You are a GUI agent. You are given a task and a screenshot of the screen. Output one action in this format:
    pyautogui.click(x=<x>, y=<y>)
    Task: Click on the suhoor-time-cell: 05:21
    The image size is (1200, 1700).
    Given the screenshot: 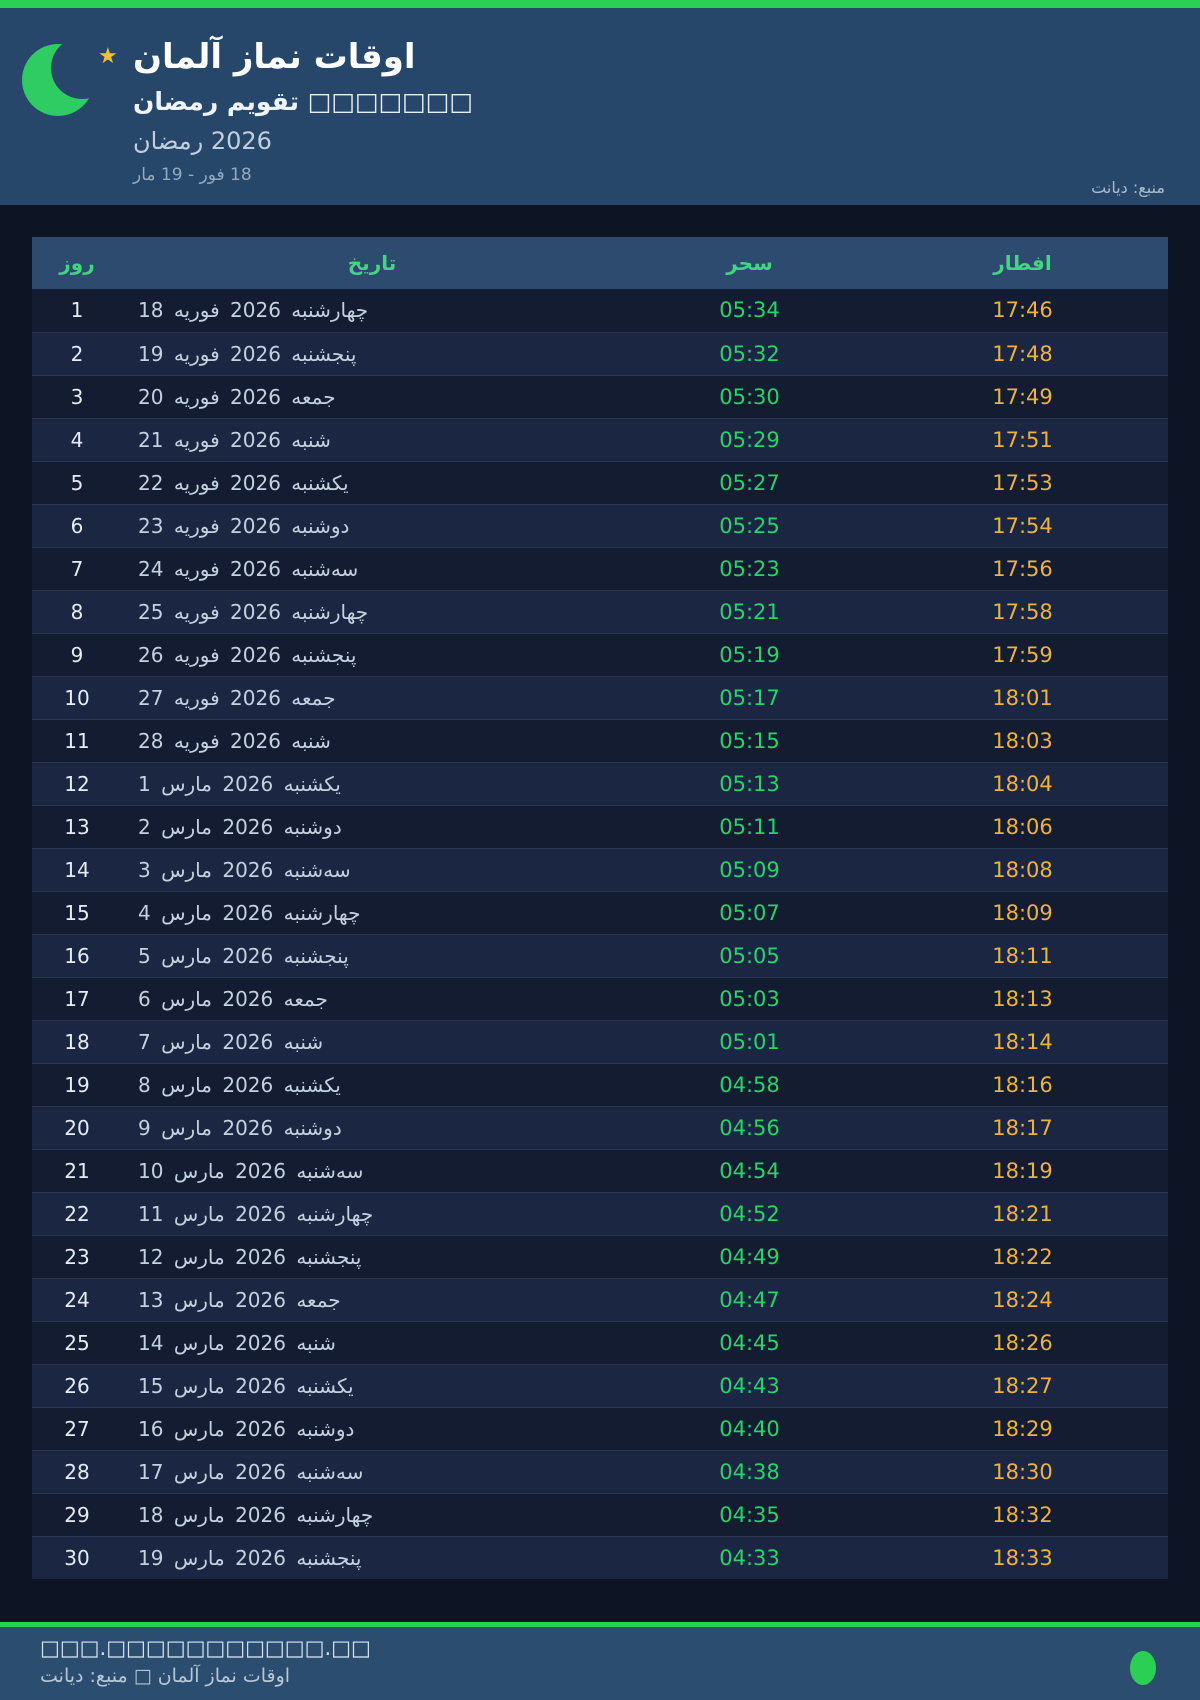 What is the action you would take?
    pyautogui.click(x=749, y=611)
    